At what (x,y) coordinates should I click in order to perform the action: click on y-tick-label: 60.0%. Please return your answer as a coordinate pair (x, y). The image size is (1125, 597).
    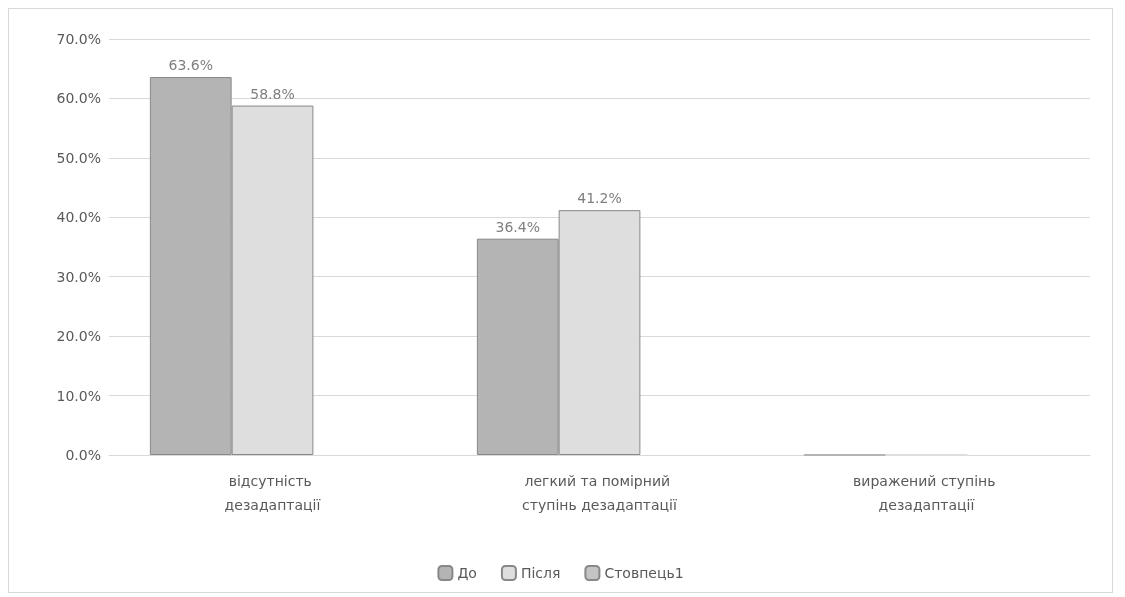
    Looking at the image, I should click on (78, 98).